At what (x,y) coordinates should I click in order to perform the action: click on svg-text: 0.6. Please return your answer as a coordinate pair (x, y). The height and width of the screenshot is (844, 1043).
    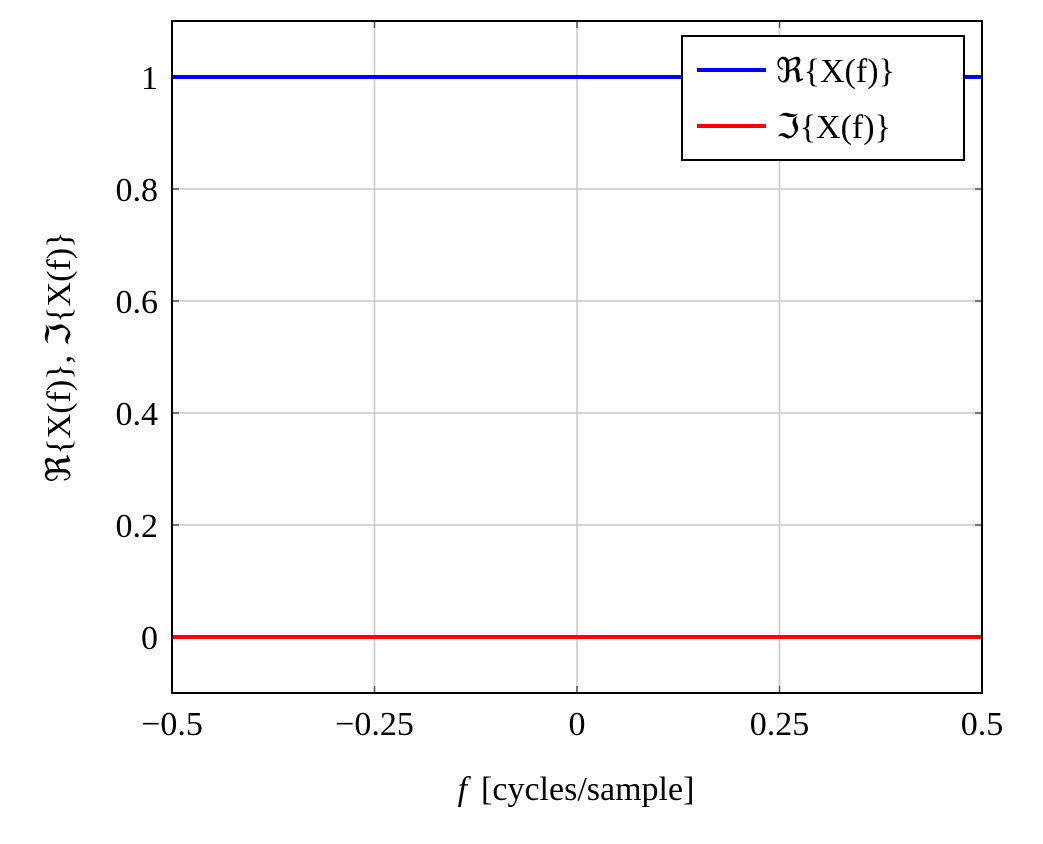
    Looking at the image, I should click on (137, 302).